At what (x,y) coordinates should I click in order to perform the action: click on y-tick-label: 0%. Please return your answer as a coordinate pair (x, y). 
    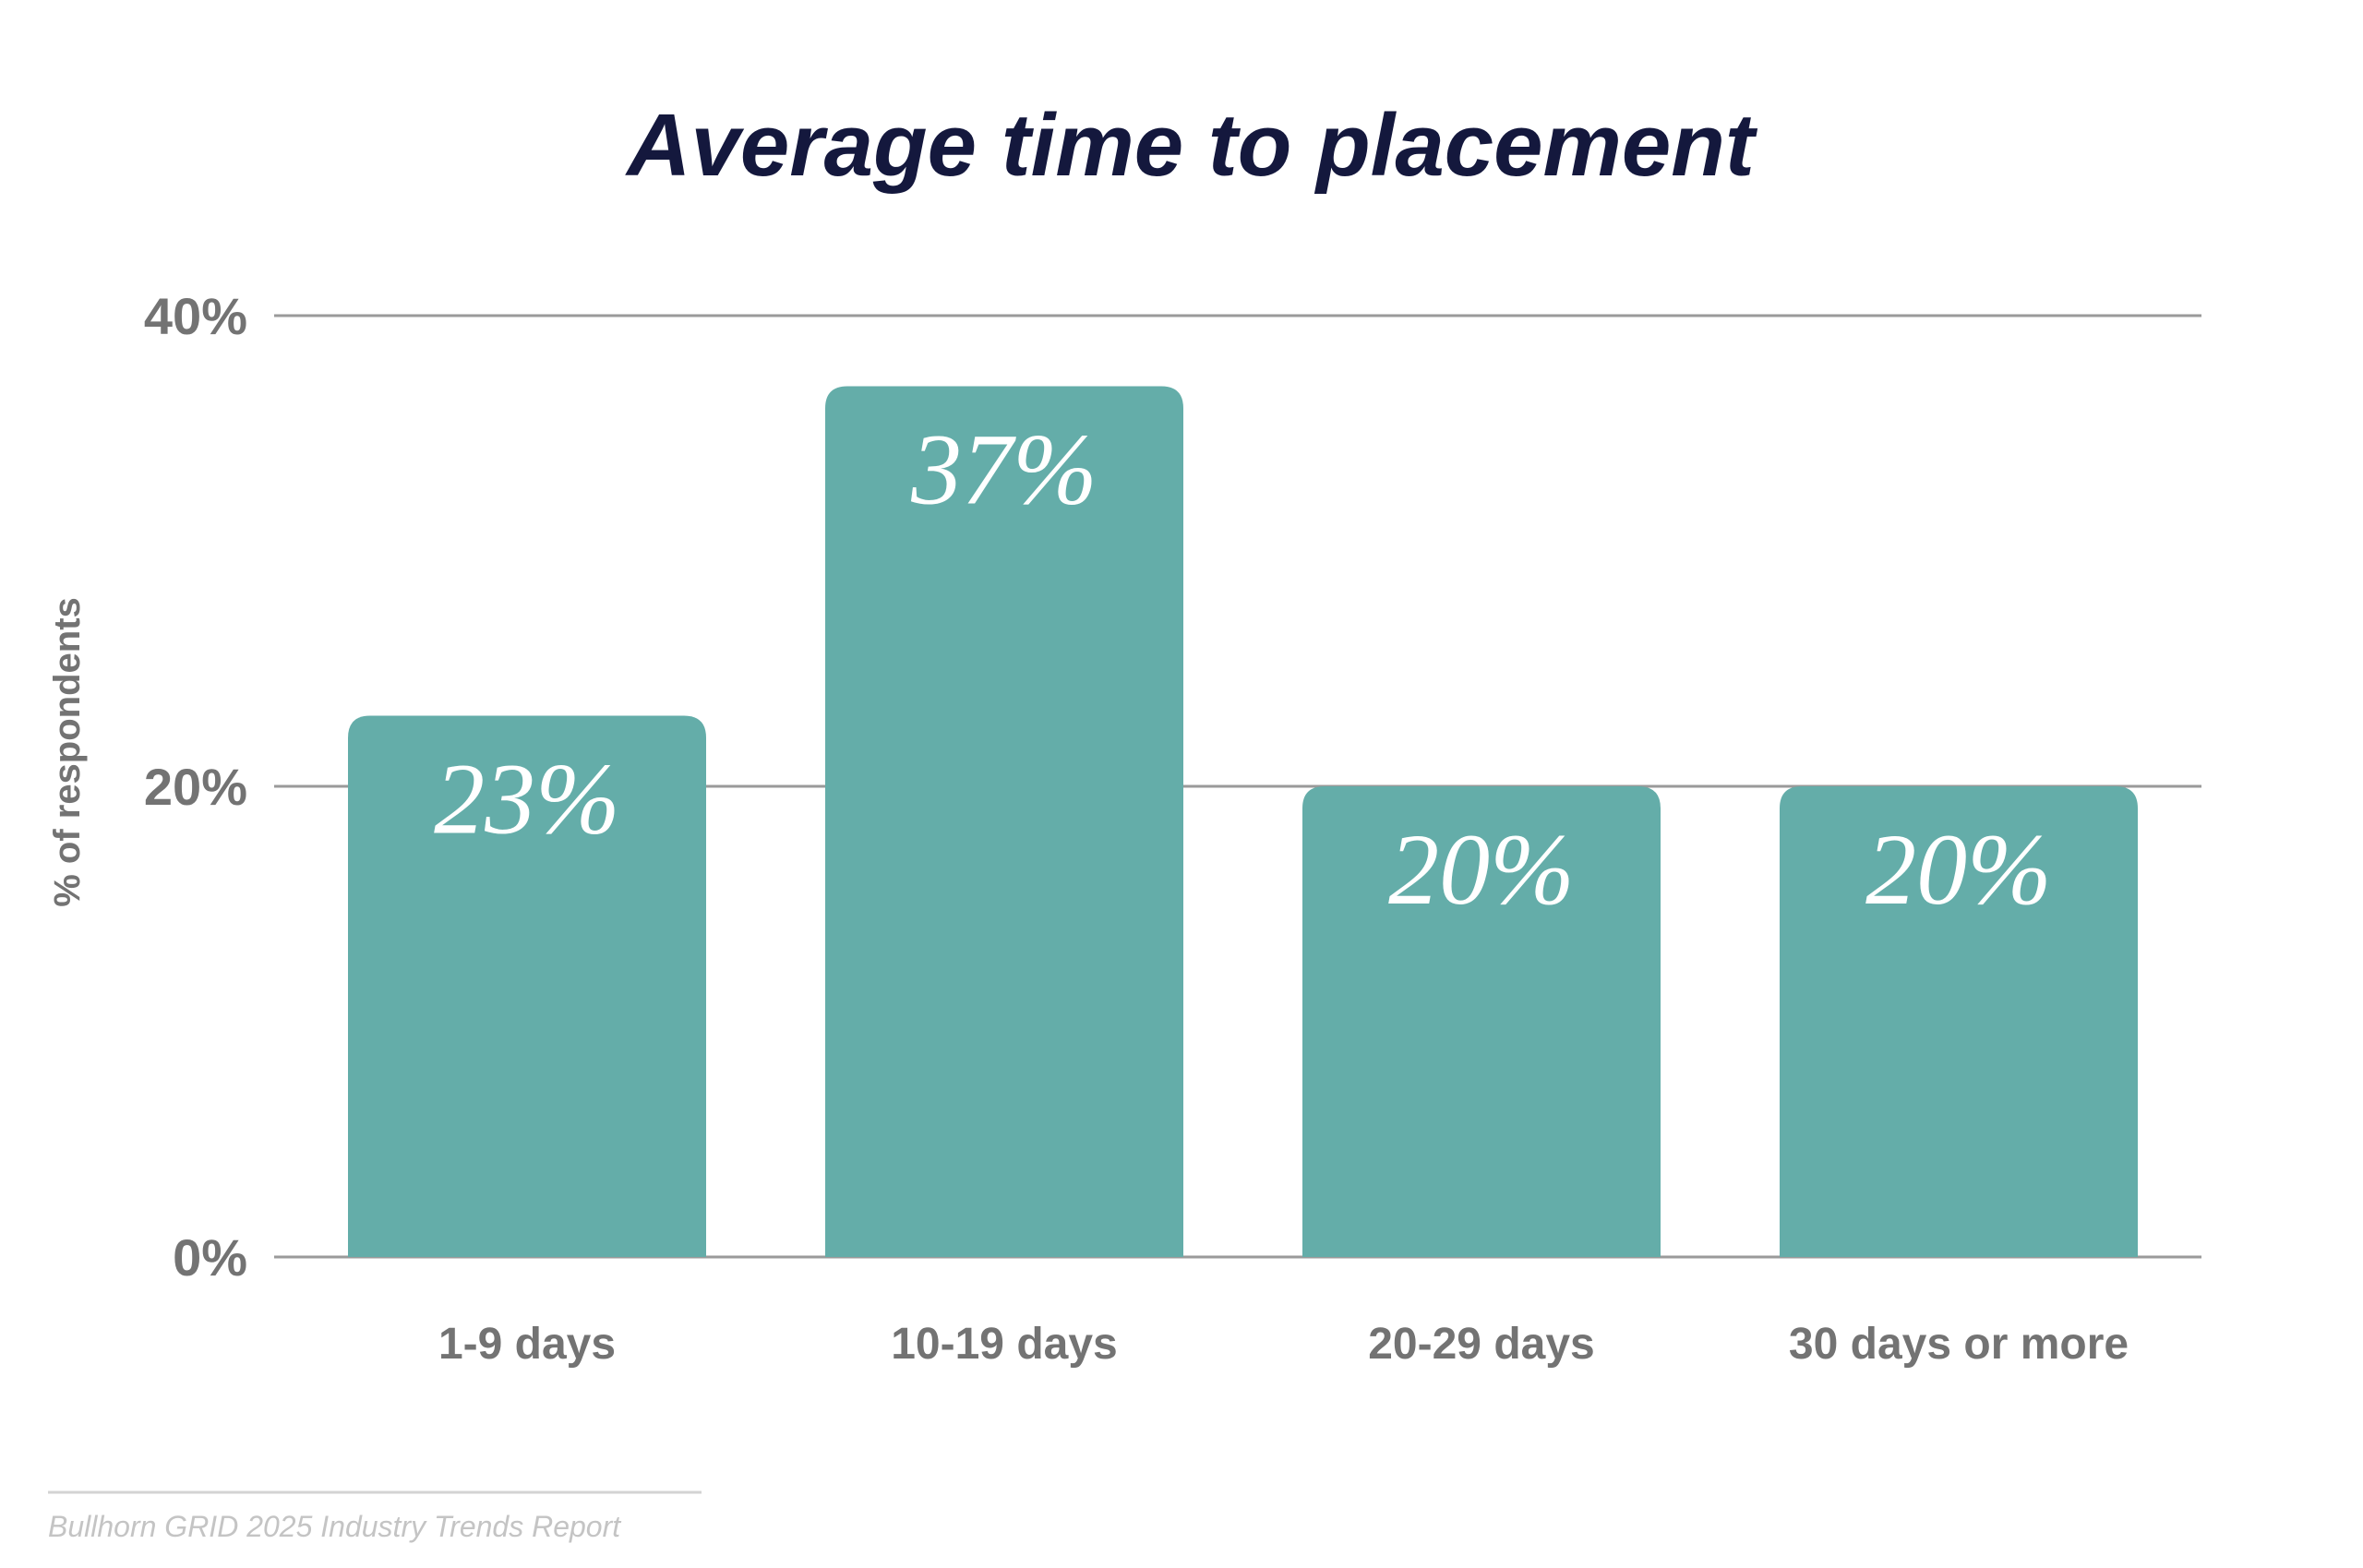
    Looking at the image, I should click on (210, 1257).